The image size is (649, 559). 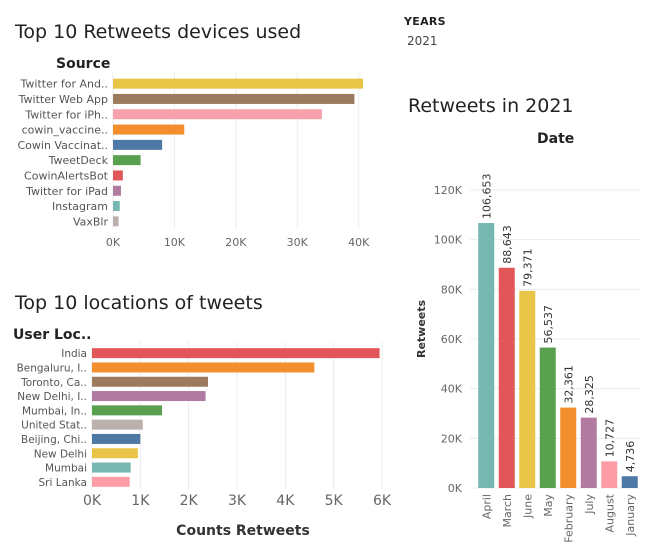 I want to click on monthly-chart-title: Retweets in 2021, so click(x=491, y=106).